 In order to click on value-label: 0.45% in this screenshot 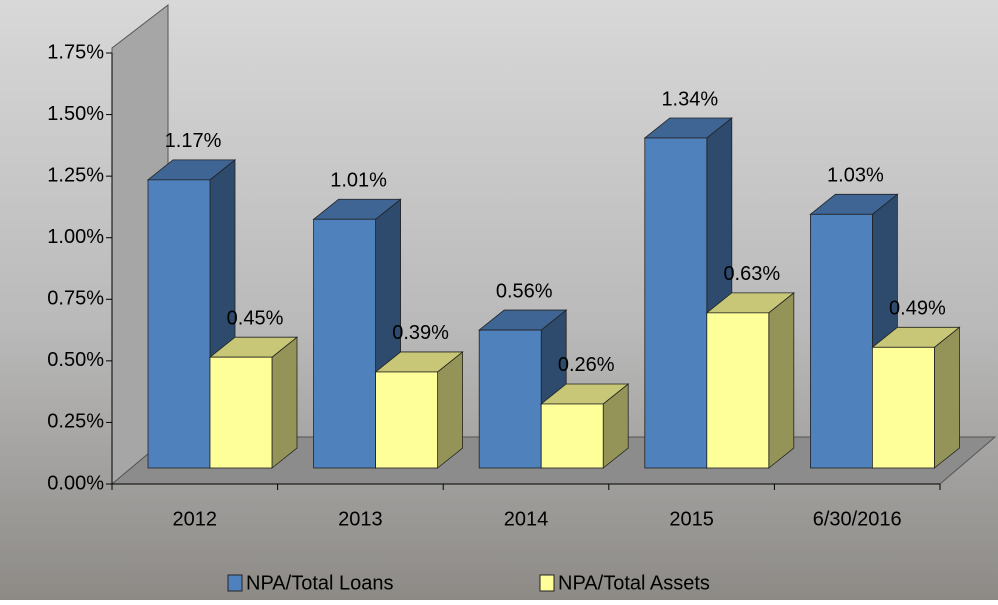, I will do `click(255, 318)`.